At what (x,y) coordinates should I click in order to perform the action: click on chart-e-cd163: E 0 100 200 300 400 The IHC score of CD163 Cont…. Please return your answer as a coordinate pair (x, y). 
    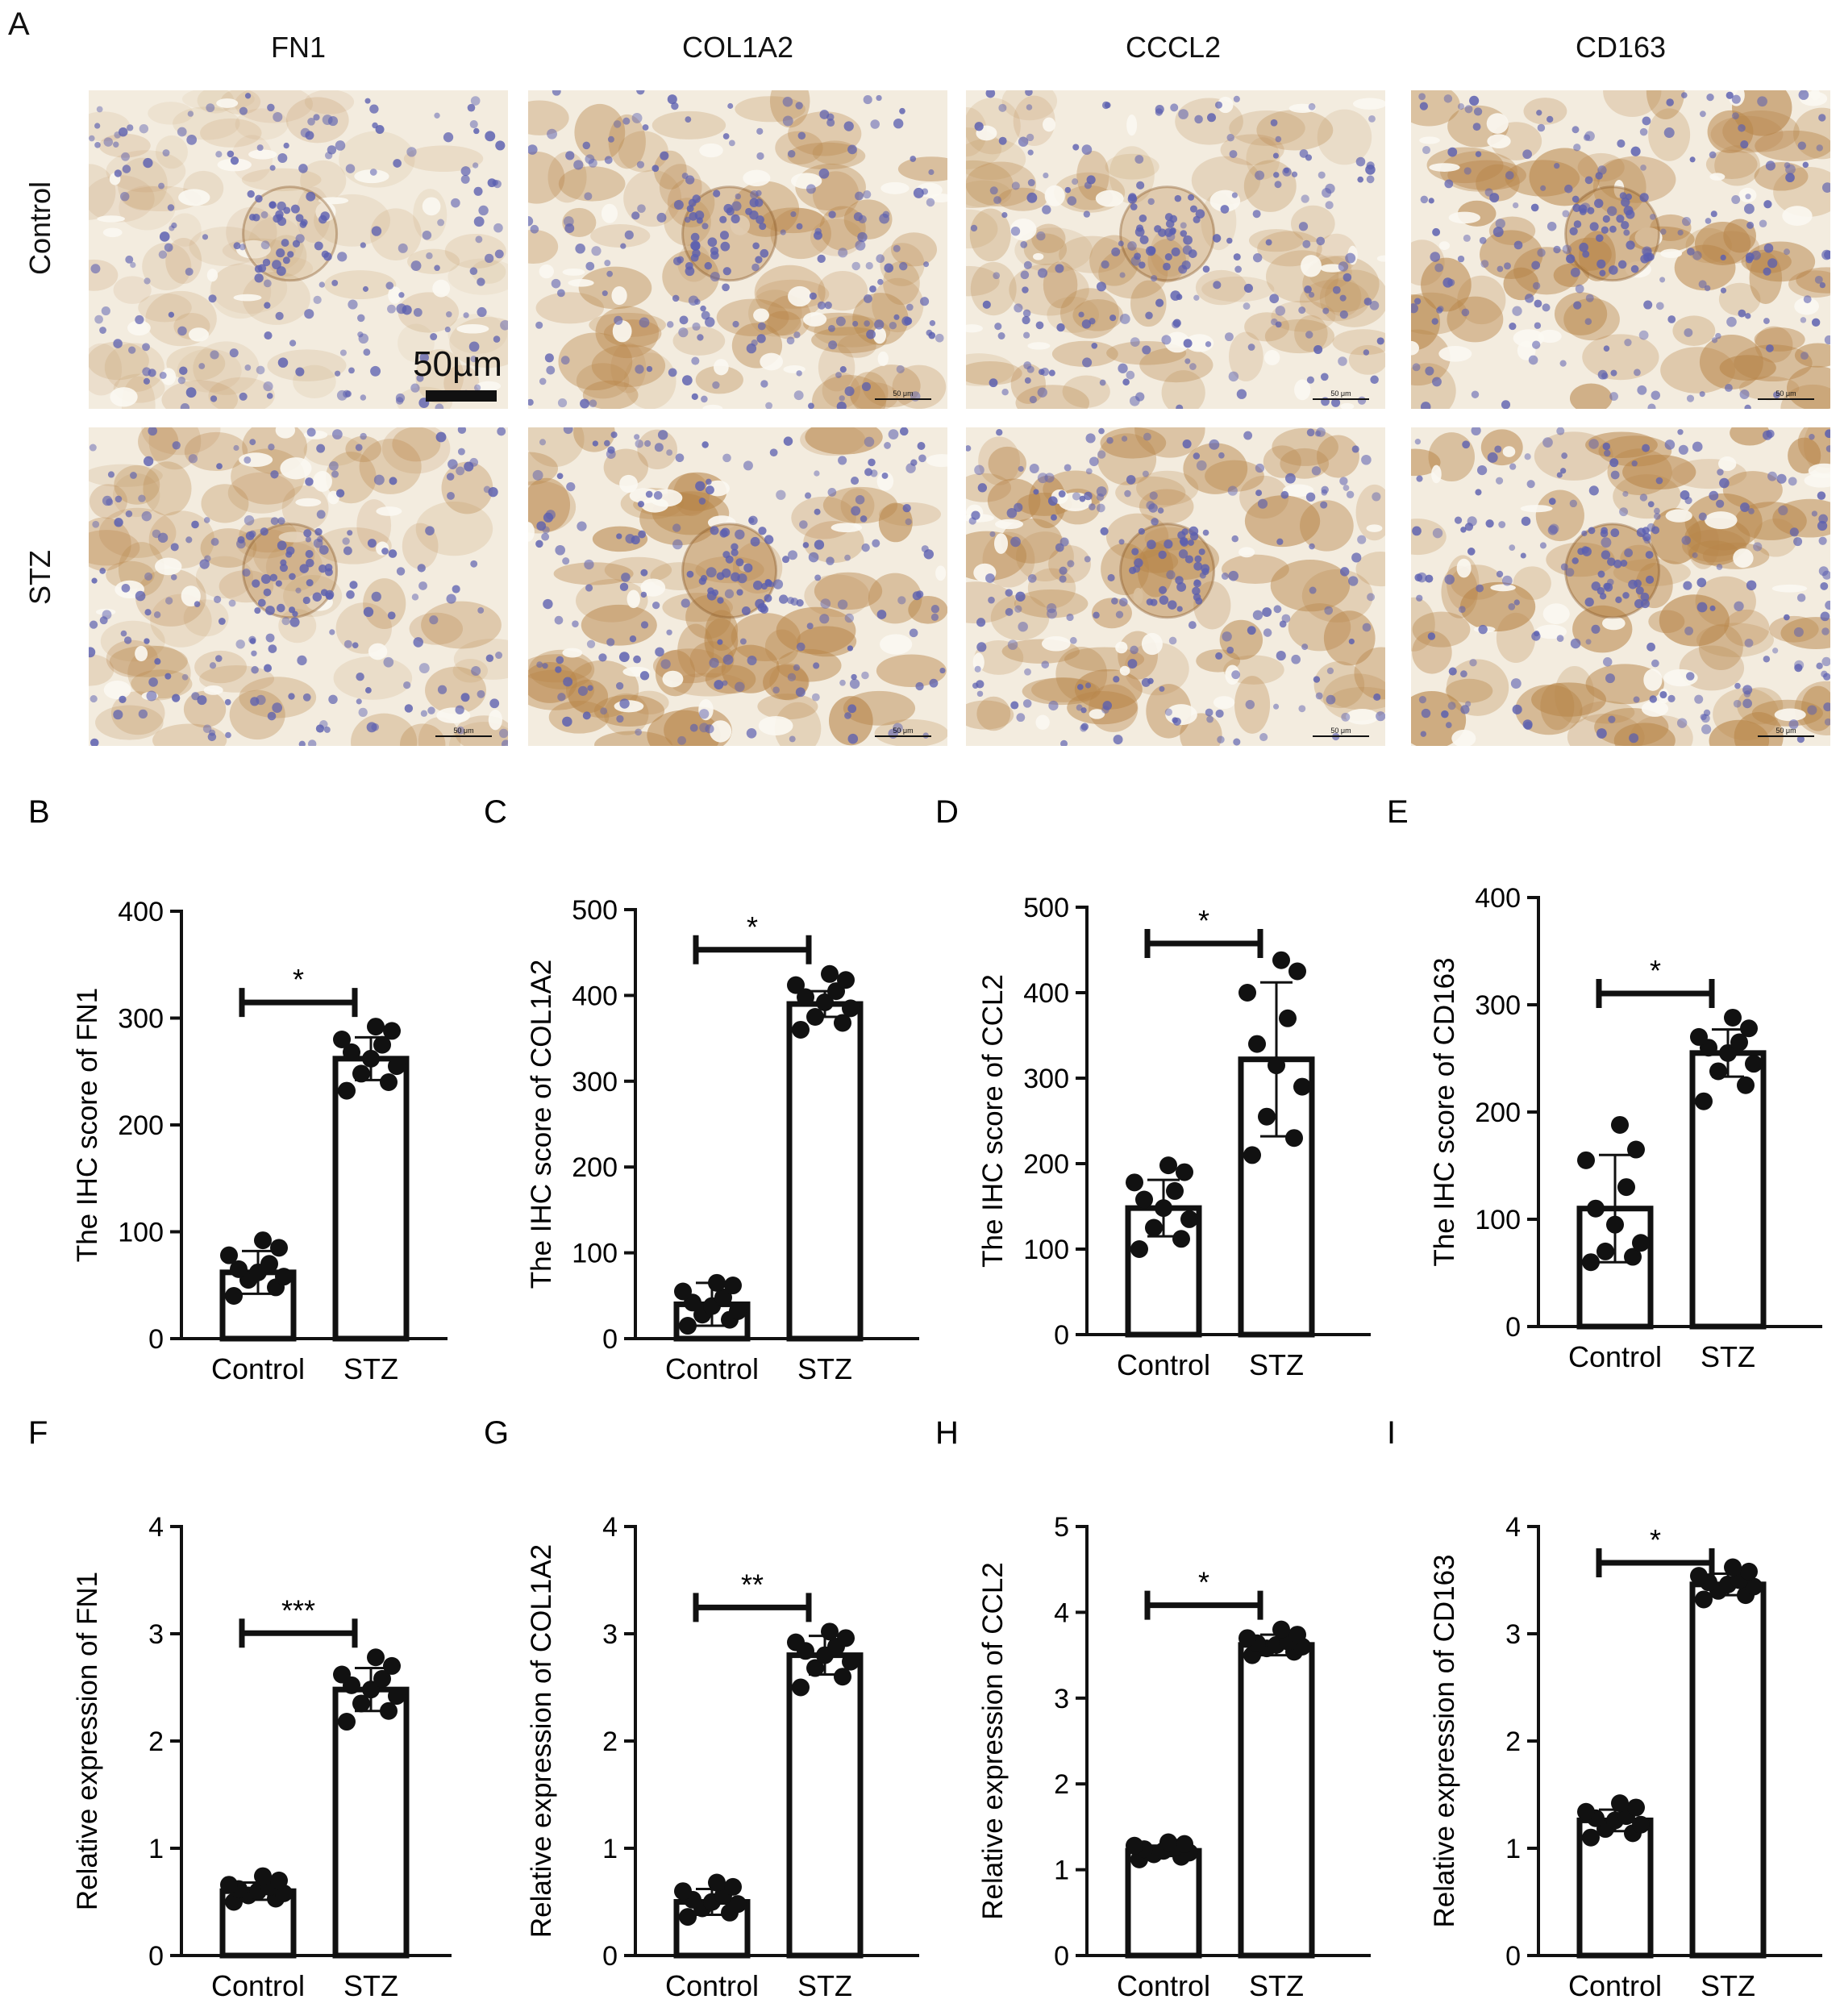
    Looking at the image, I should click on (1604, 1083).